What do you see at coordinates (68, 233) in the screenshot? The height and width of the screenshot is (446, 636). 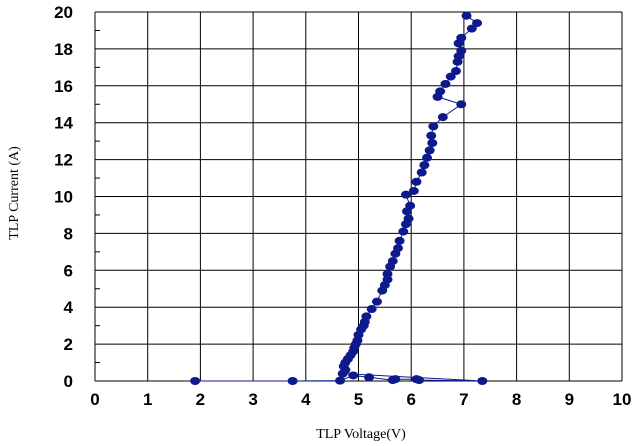 I see `y-tick-label: 8` at bounding box center [68, 233].